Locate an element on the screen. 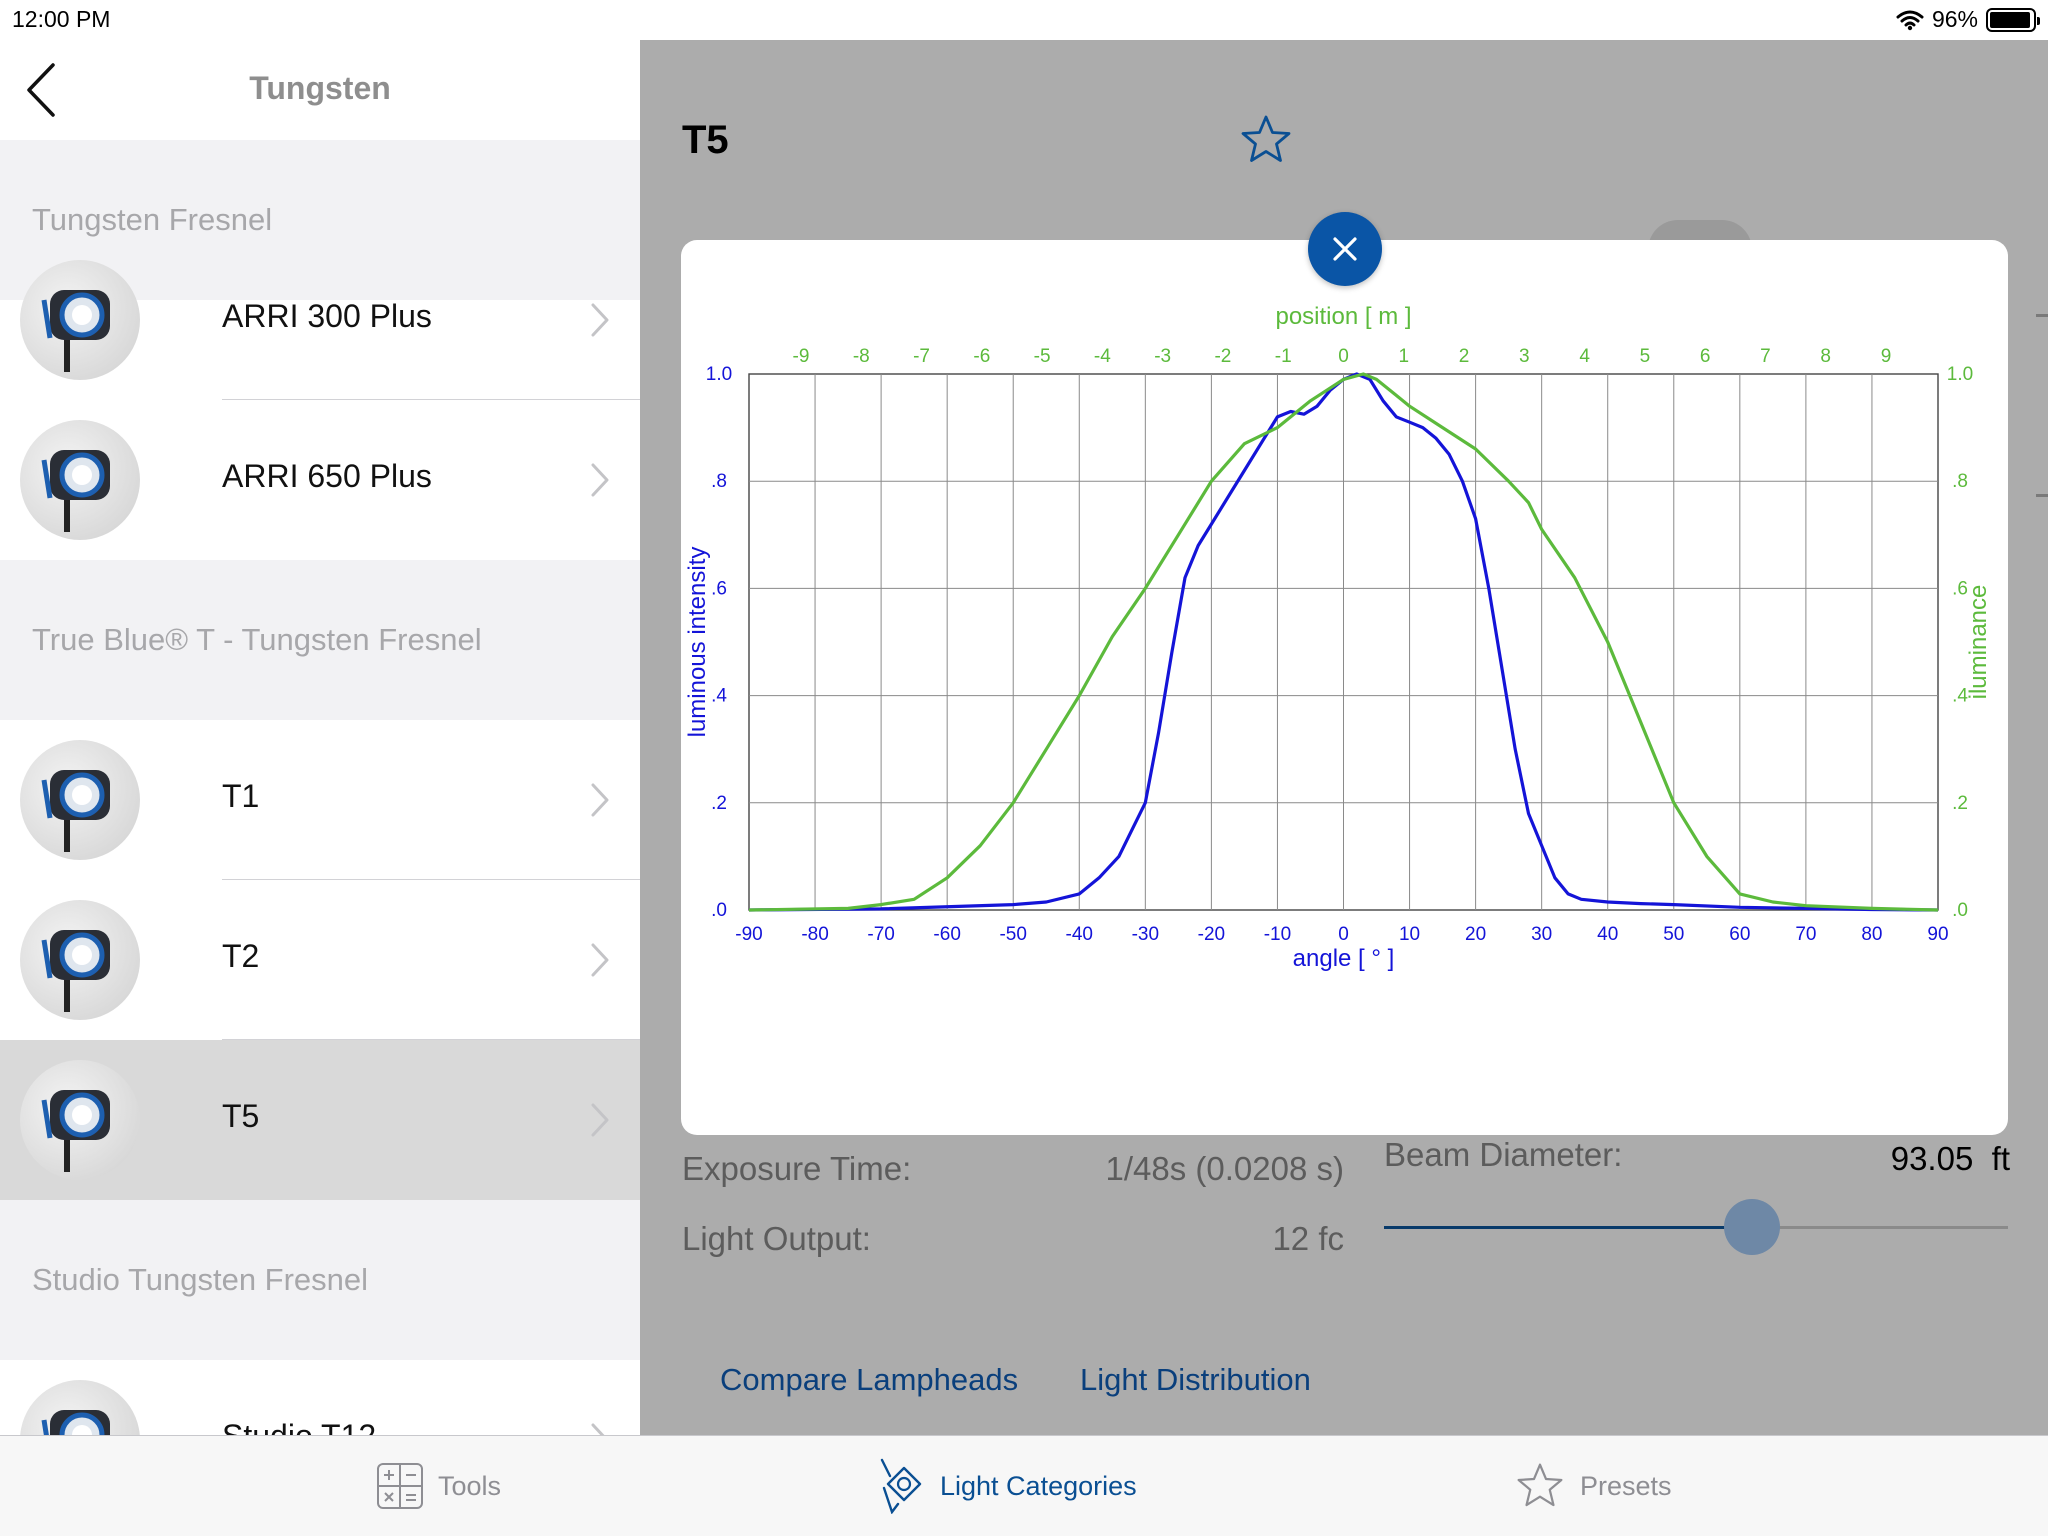  x2-tick-label: 5 is located at coordinates (1645, 356).